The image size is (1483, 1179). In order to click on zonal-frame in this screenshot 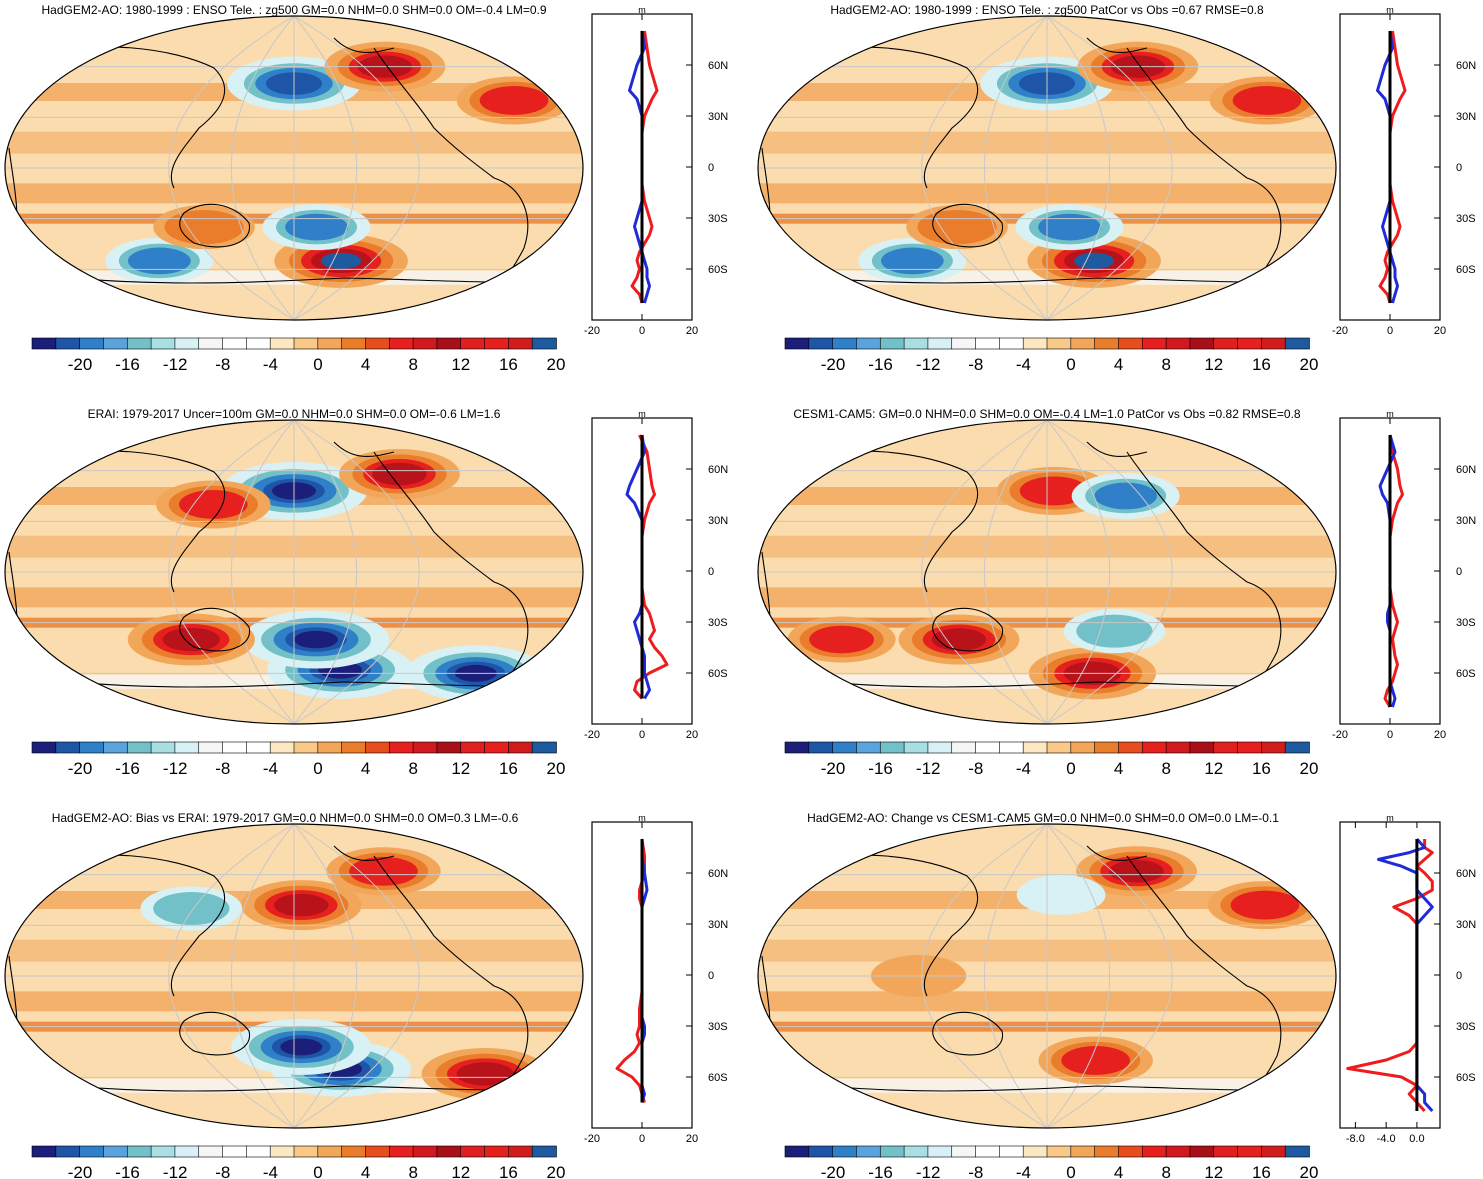, I will do `click(1390, 975)`.